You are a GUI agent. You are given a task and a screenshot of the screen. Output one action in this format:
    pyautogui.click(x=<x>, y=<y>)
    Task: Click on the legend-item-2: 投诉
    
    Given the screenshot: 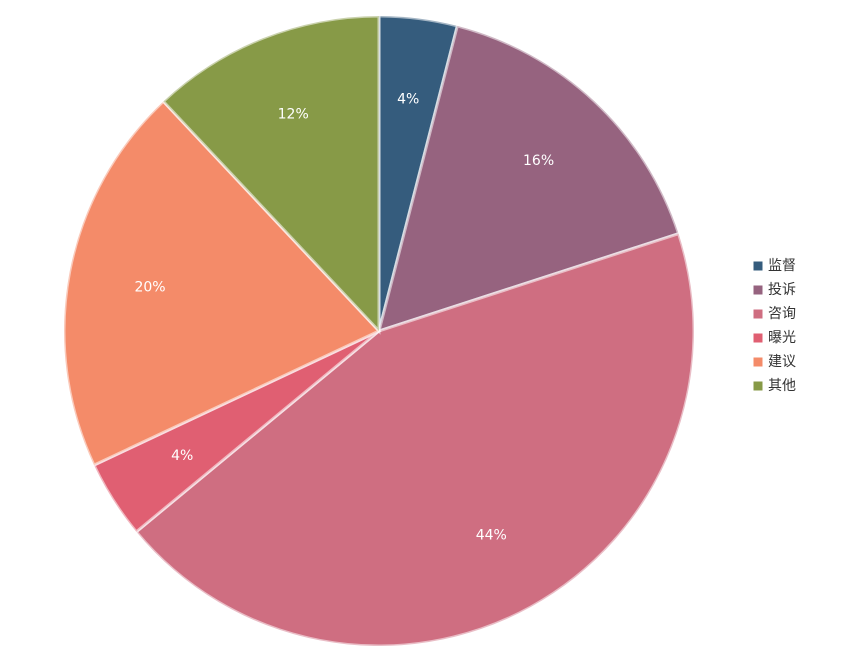 What is the action you would take?
    pyautogui.click(x=774, y=290)
    